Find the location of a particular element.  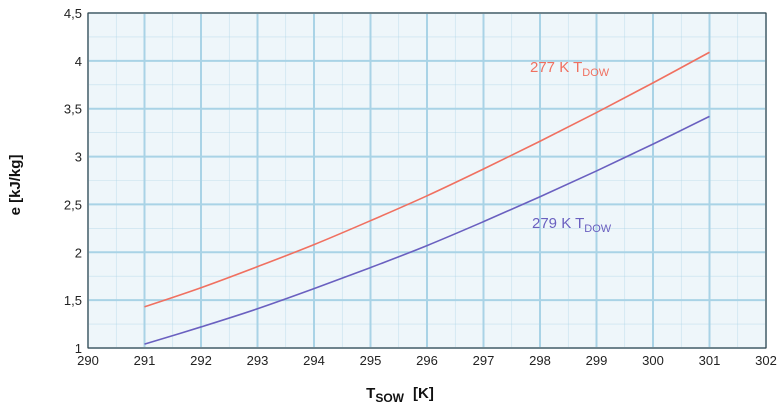

x-tick-label: 293 is located at coordinates (258, 360).